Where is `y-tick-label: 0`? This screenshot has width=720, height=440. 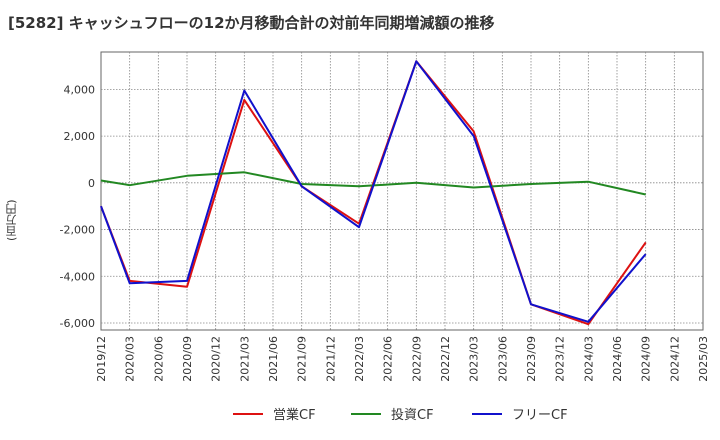
y-tick-label: 0 is located at coordinates (91, 183).